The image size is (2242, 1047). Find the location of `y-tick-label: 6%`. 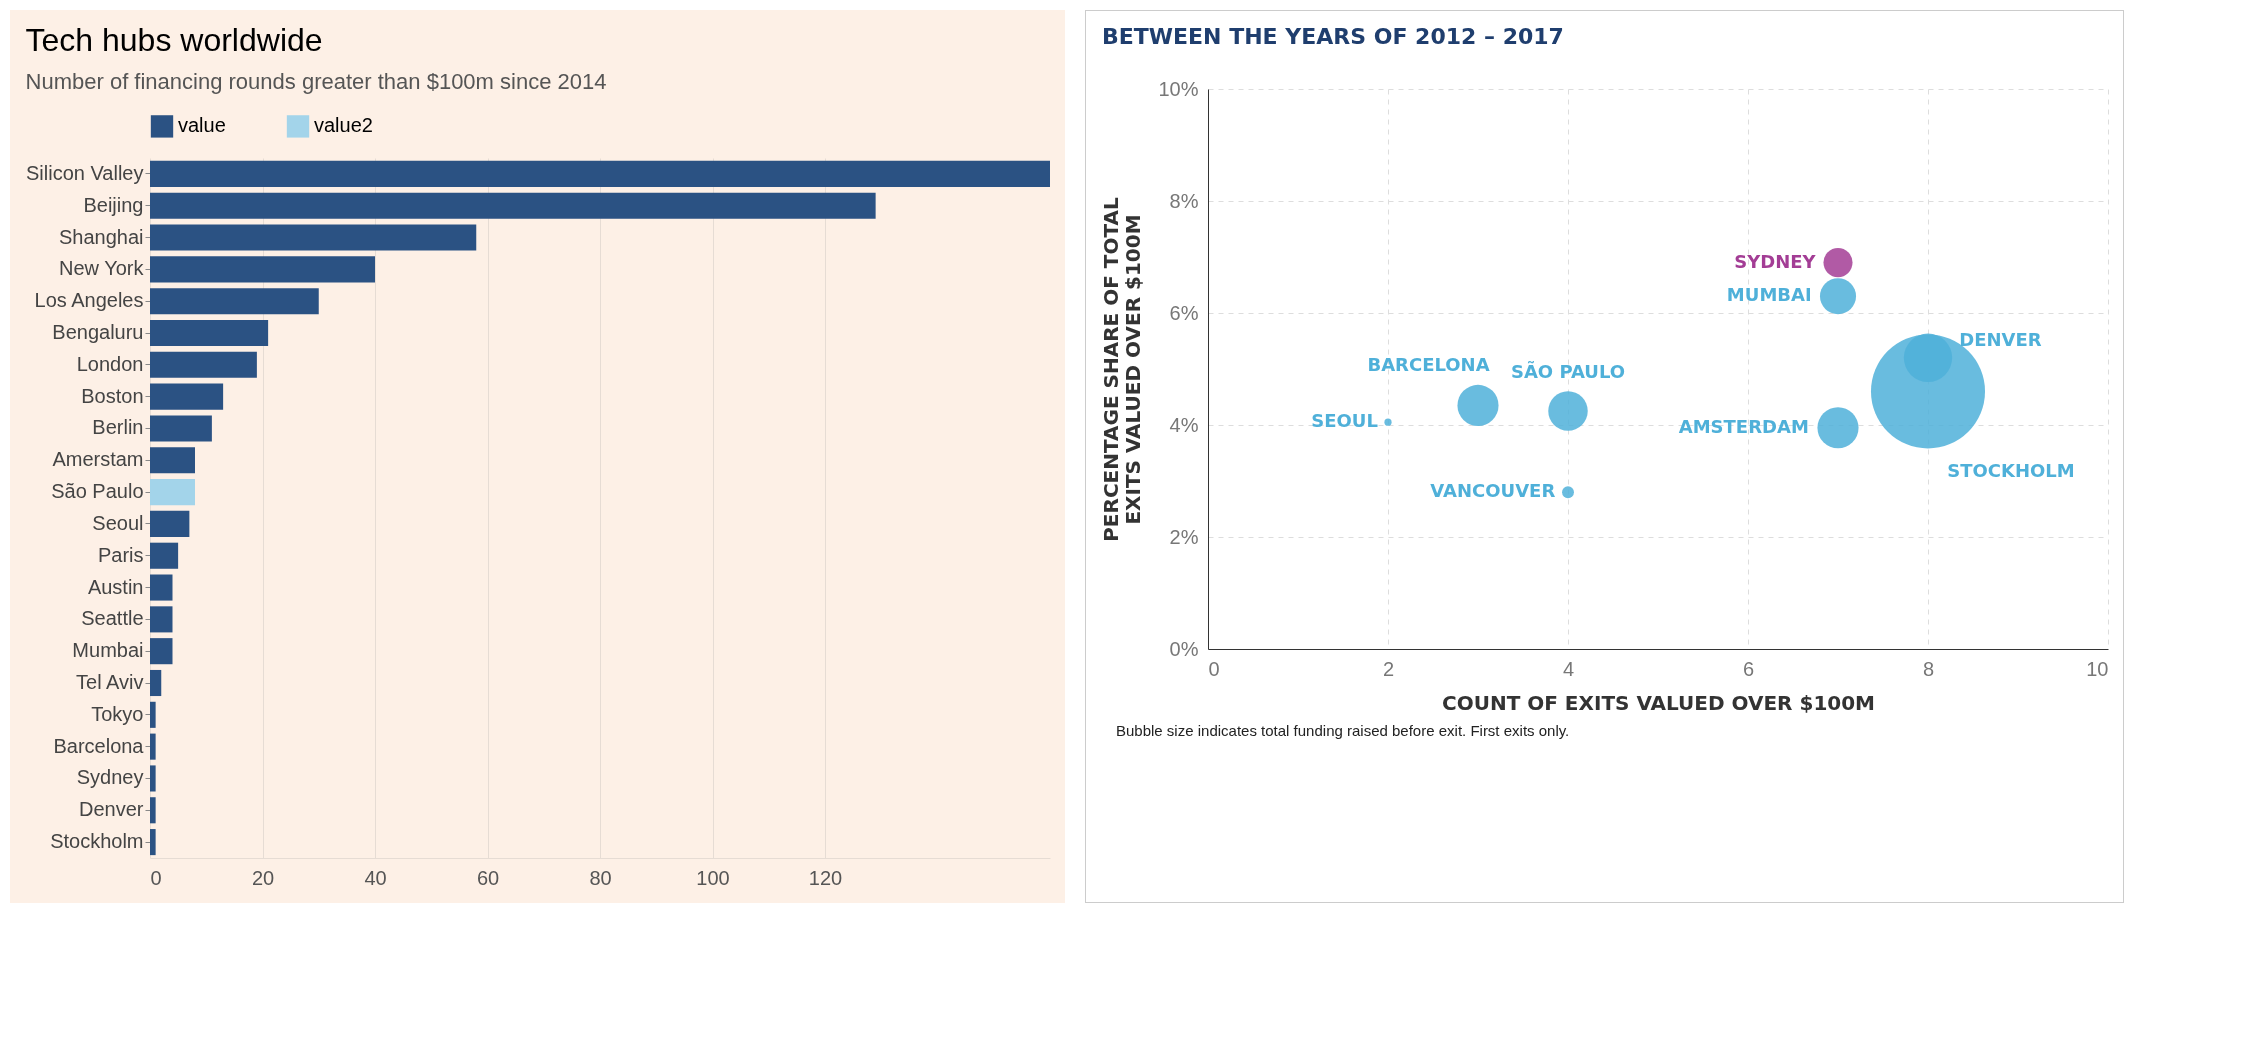

y-tick-label: 6% is located at coordinates (1184, 312).